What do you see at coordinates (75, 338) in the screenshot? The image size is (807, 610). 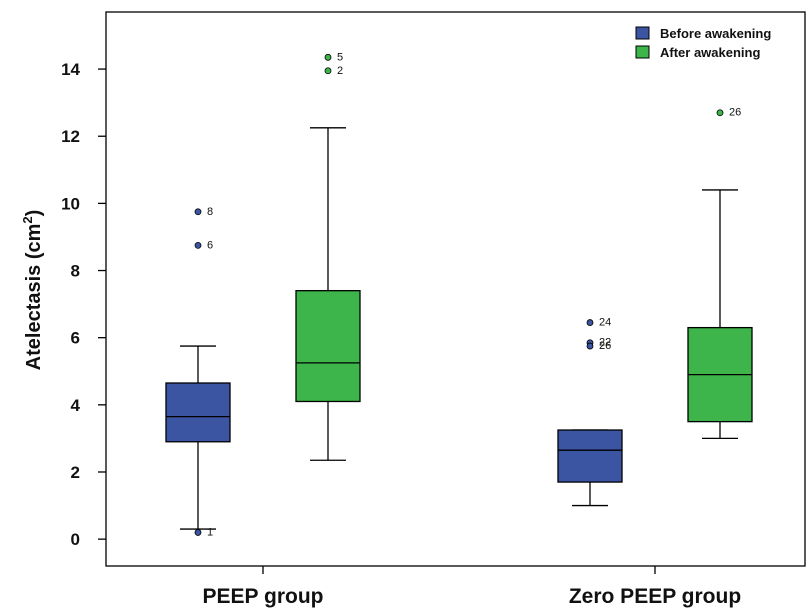 I see `y-tick-label: 6` at bounding box center [75, 338].